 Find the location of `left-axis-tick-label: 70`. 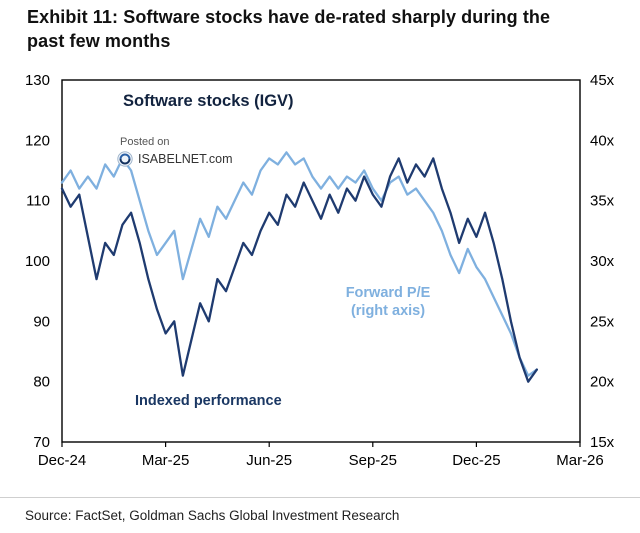

left-axis-tick-label: 70 is located at coordinates (41, 442).